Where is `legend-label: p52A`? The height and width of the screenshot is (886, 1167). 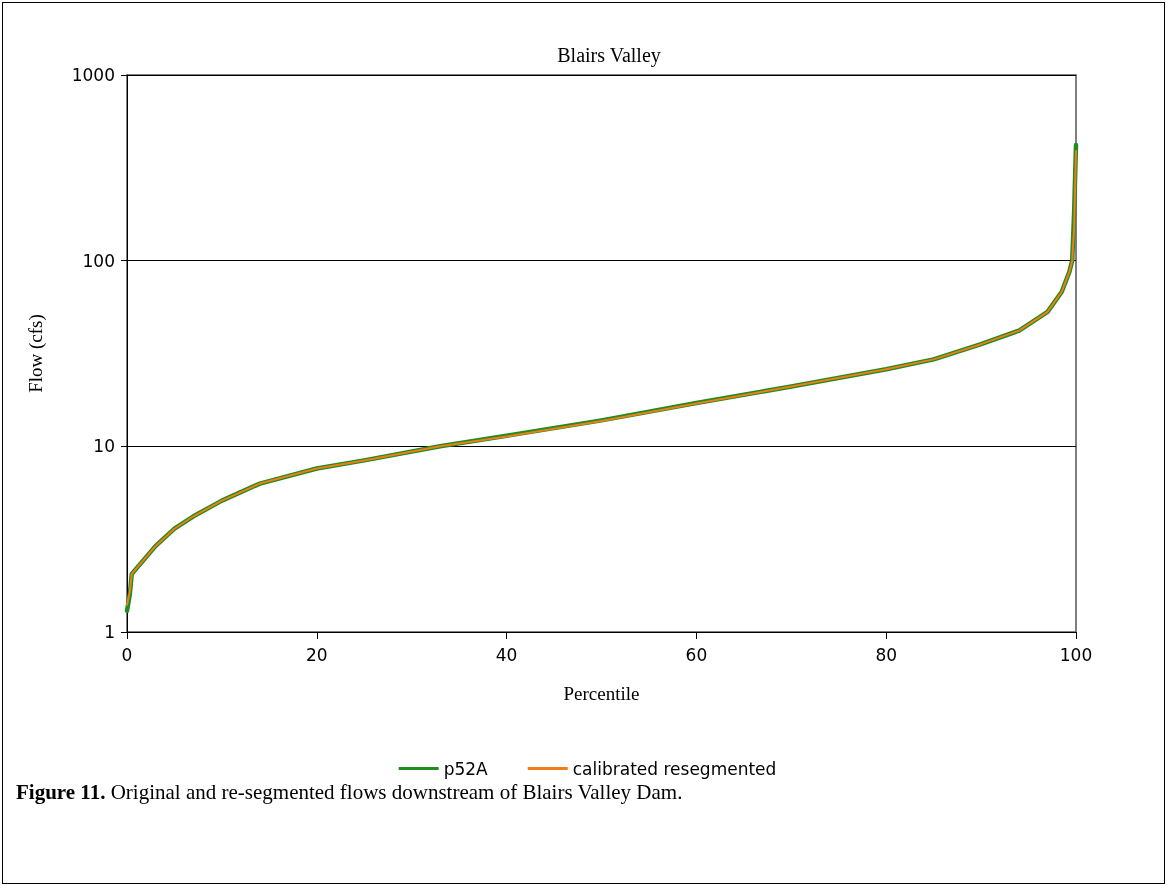 legend-label: p52A is located at coordinates (466, 768).